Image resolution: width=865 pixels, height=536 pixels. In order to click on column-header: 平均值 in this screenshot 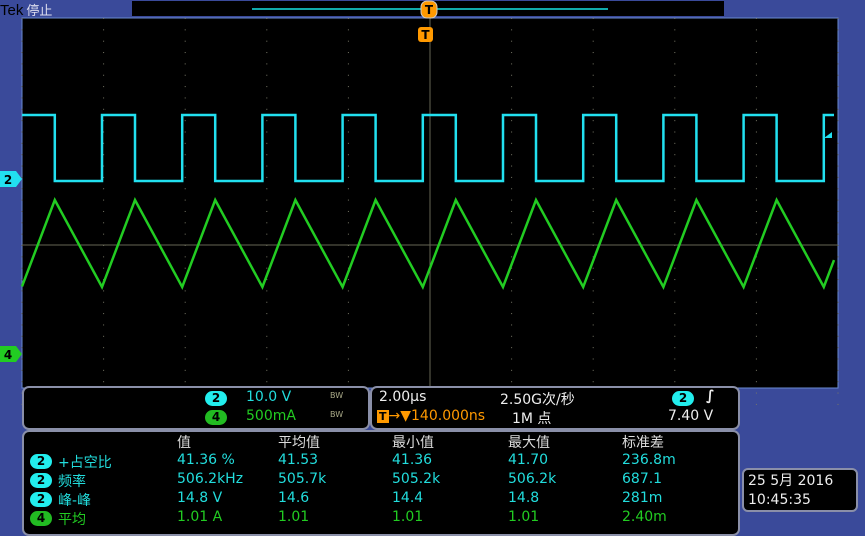, I will do `click(299, 443)`.